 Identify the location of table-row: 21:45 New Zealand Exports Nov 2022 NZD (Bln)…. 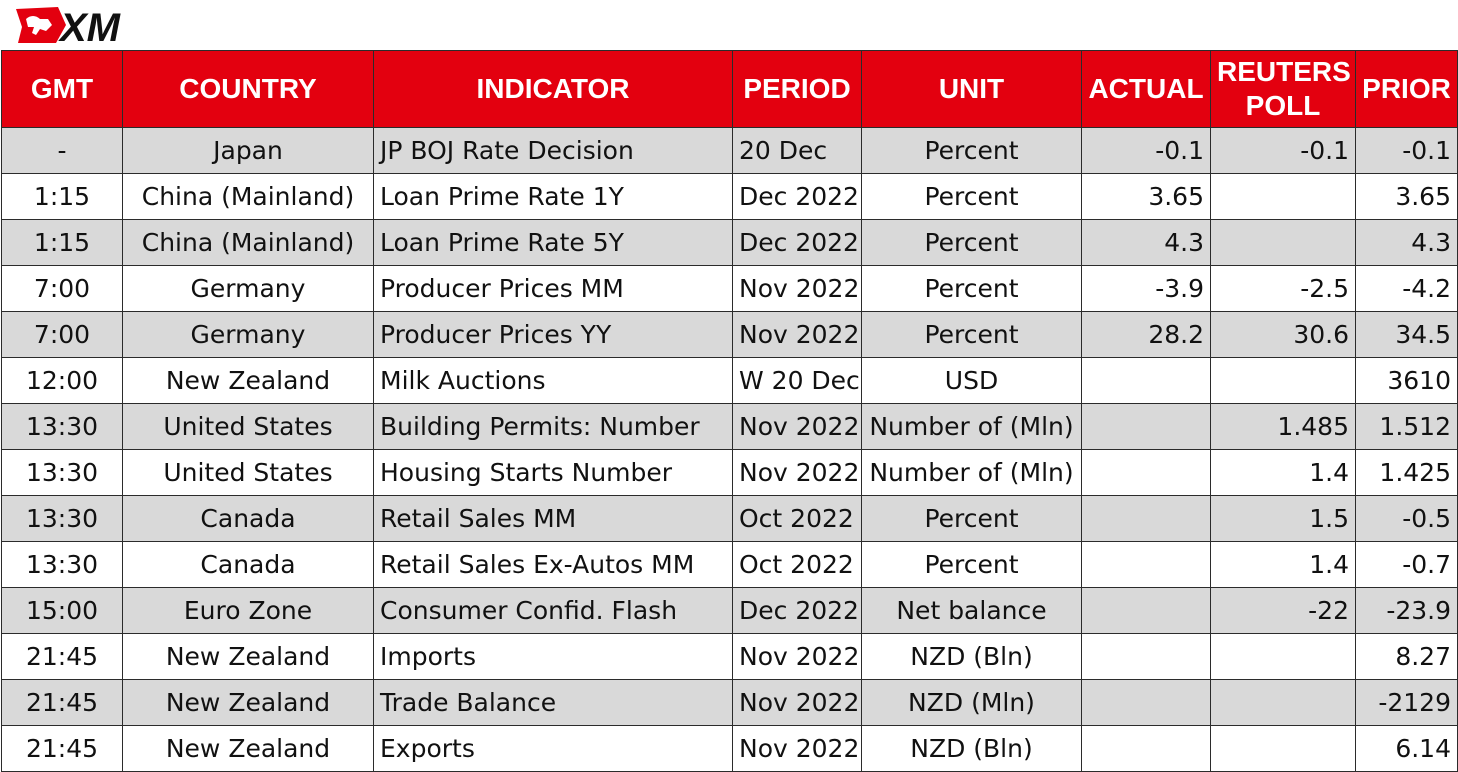
(729, 748).